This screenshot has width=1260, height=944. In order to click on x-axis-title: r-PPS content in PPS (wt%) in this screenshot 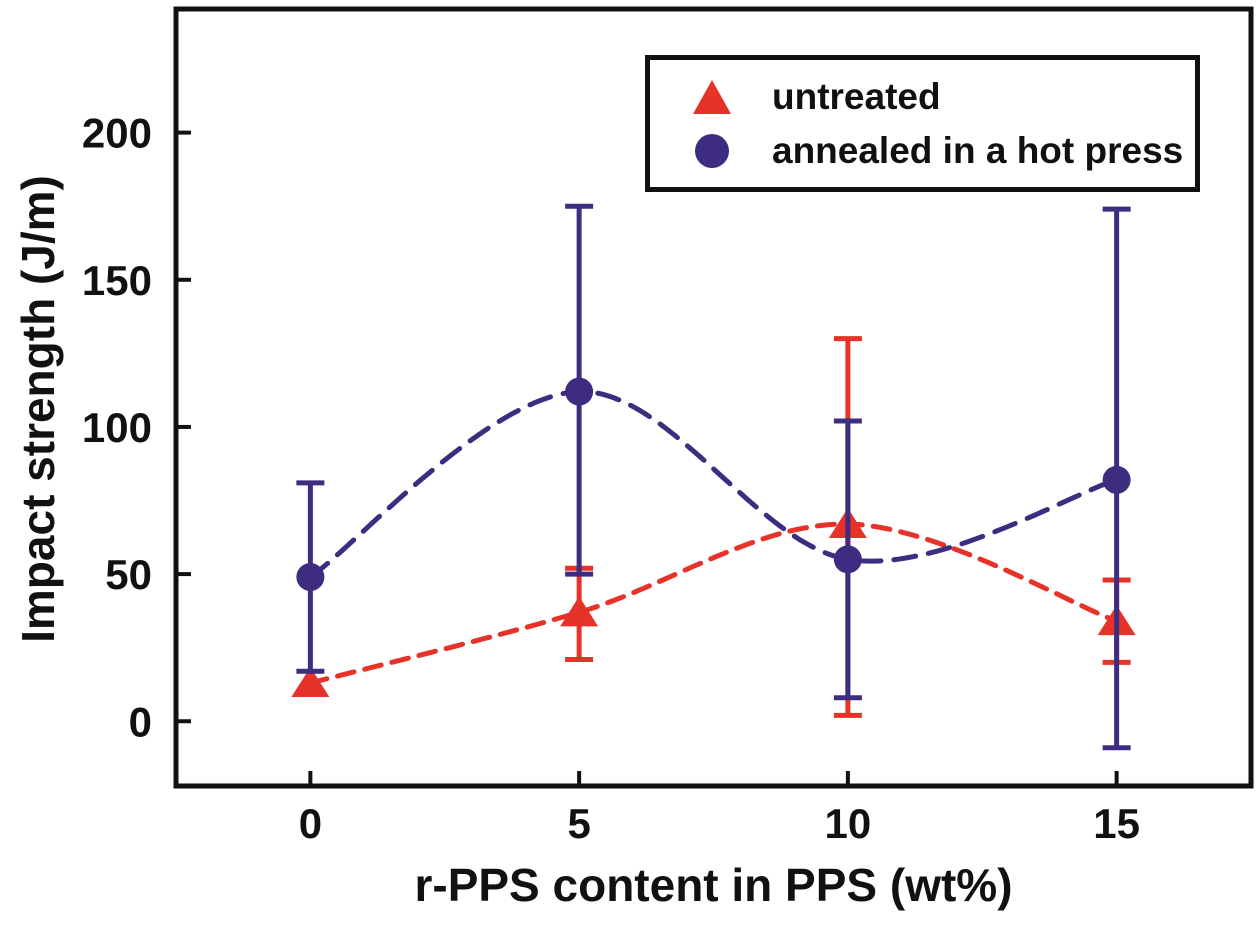, I will do `click(713, 885)`.